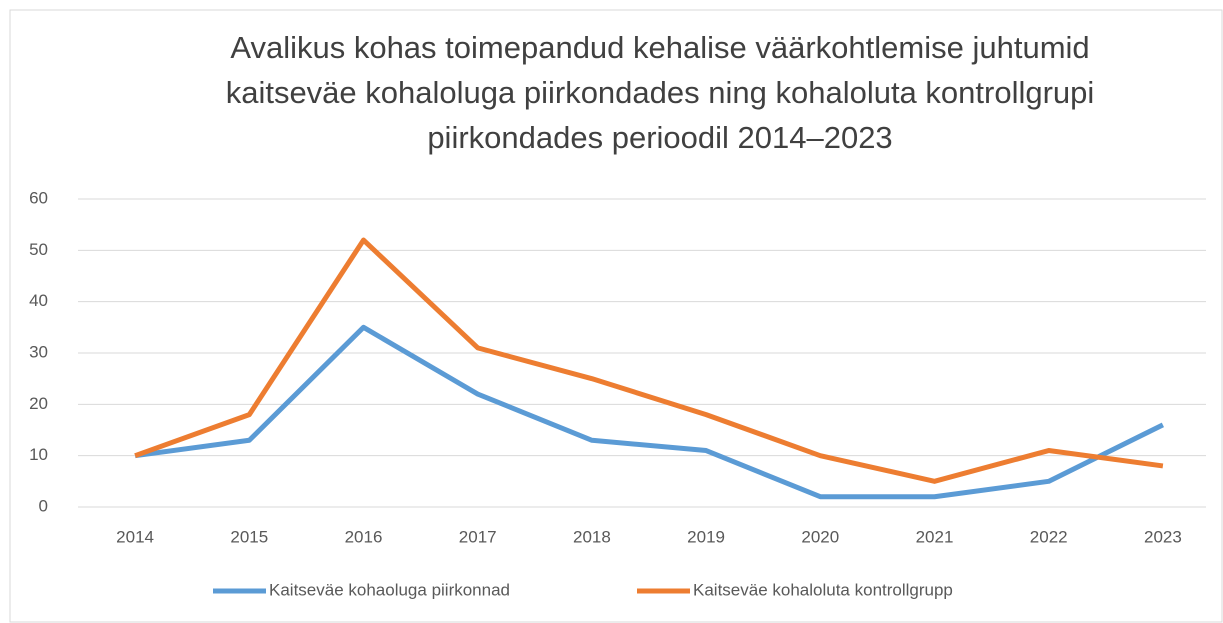 Image resolution: width=1223 pixels, height=623 pixels. What do you see at coordinates (592, 536) in the screenshot?
I see `x-tick-label: 2018` at bounding box center [592, 536].